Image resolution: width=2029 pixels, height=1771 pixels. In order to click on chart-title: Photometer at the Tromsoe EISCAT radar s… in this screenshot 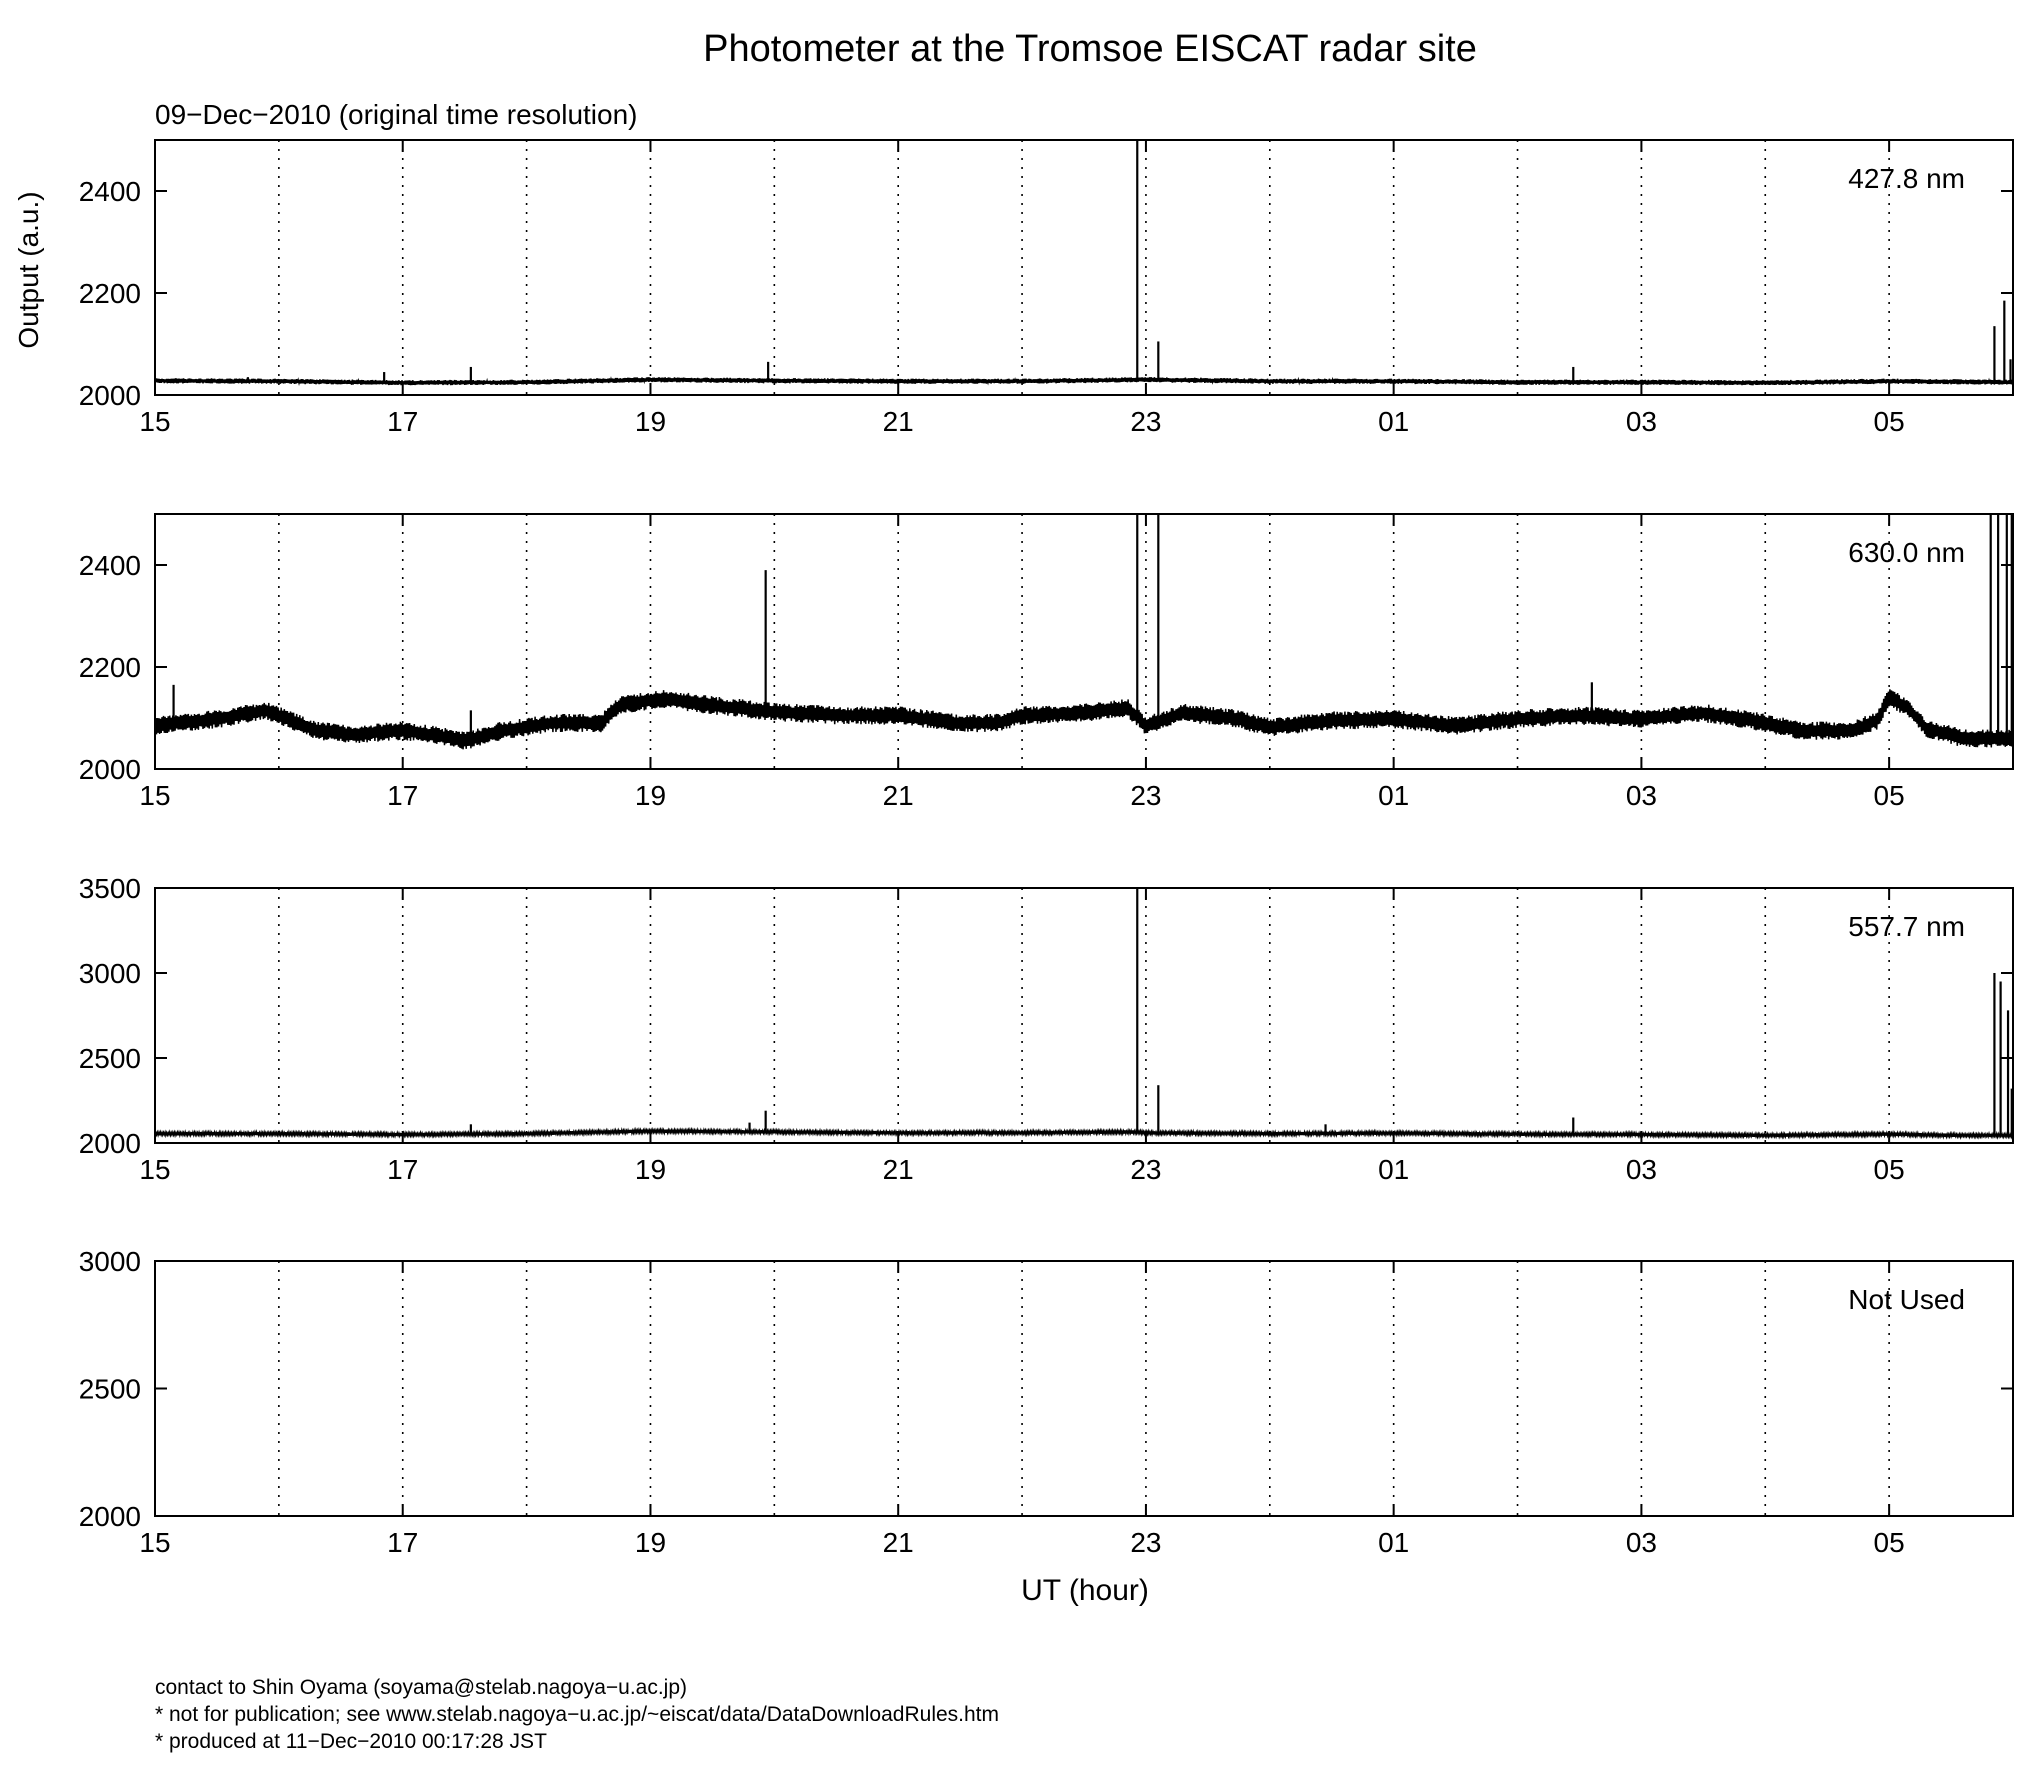, I will do `click(1090, 49)`.